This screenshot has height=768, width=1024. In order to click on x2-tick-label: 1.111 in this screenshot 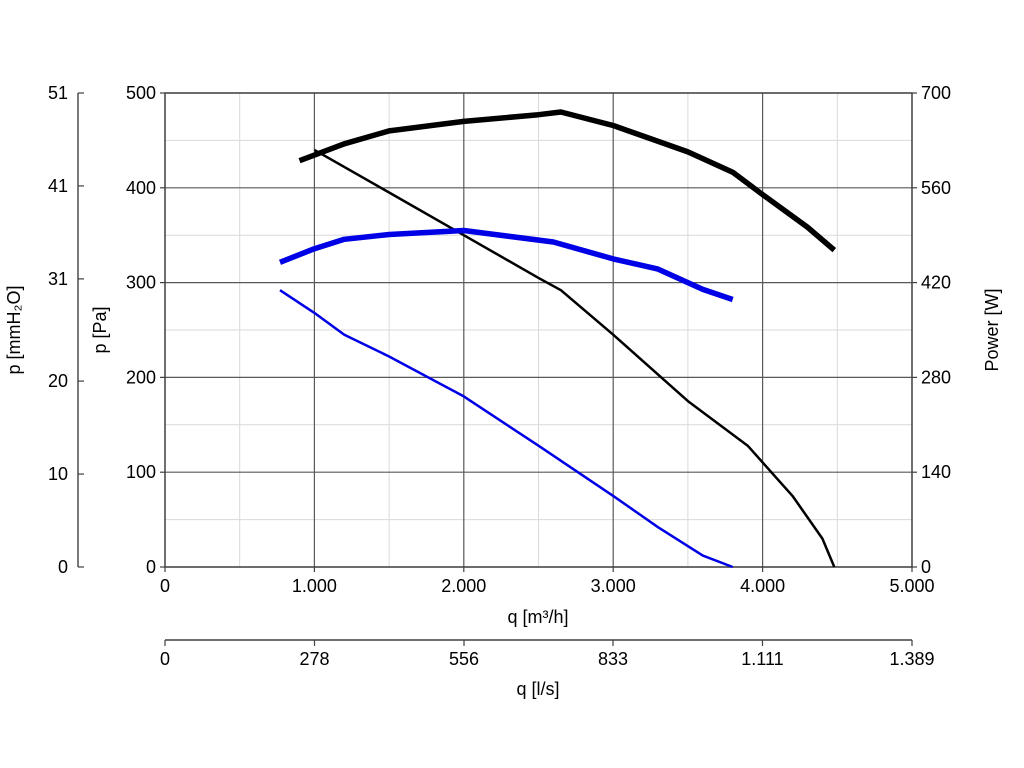, I will do `click(762, 659)`.